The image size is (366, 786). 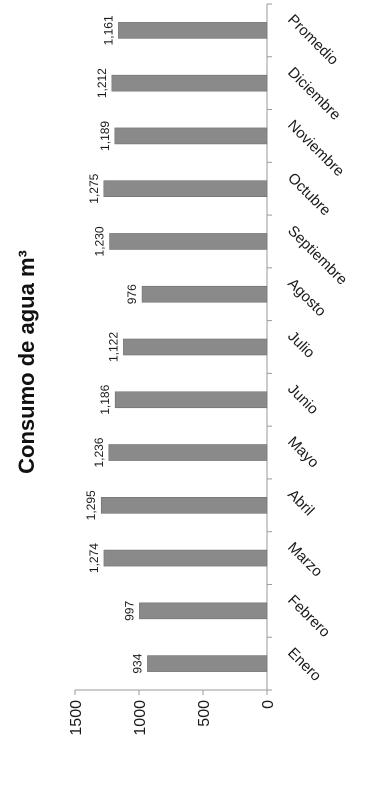 I want to click on category-label: Octubre, so click(x=309, y=194).